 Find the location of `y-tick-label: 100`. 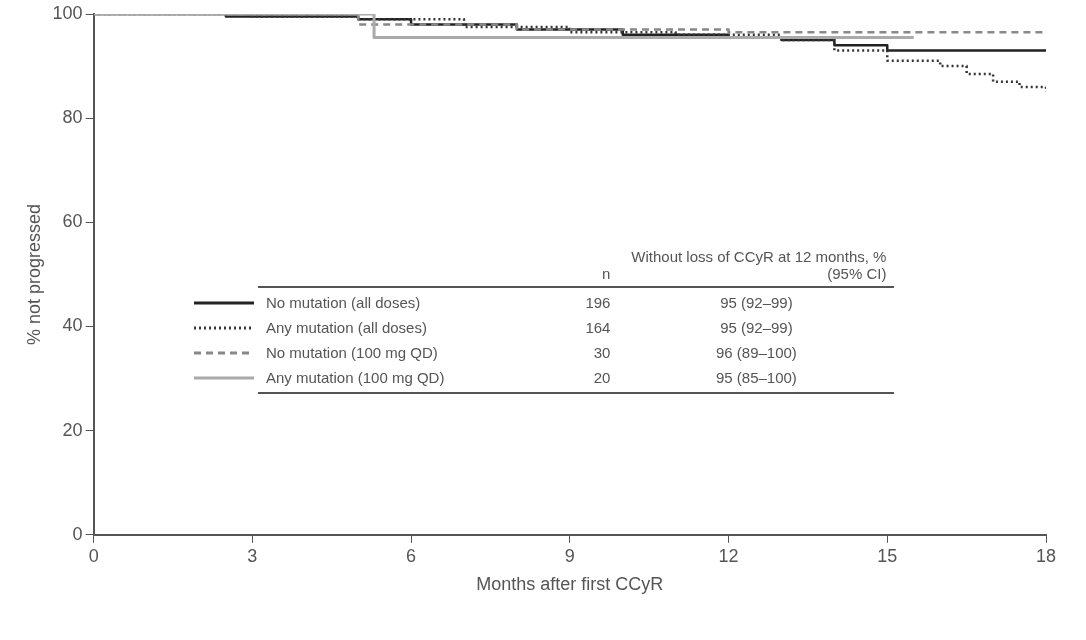

y-tick-label: 100 is located at coordinates (67, 12).